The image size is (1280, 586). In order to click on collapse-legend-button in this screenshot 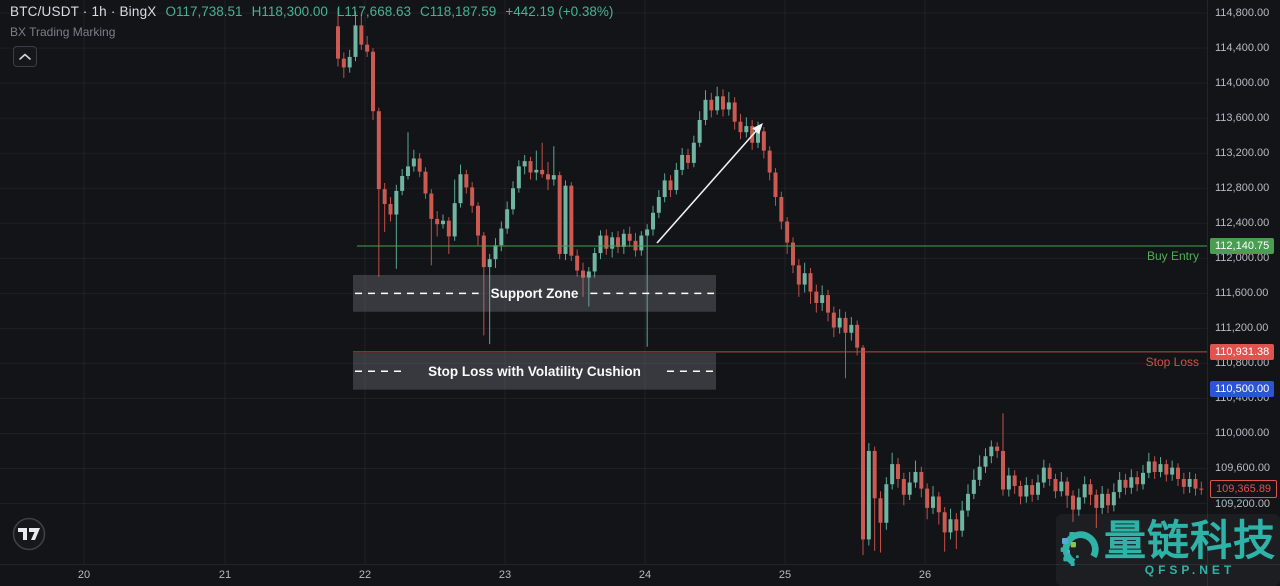, I will do `click(25, 56)`.